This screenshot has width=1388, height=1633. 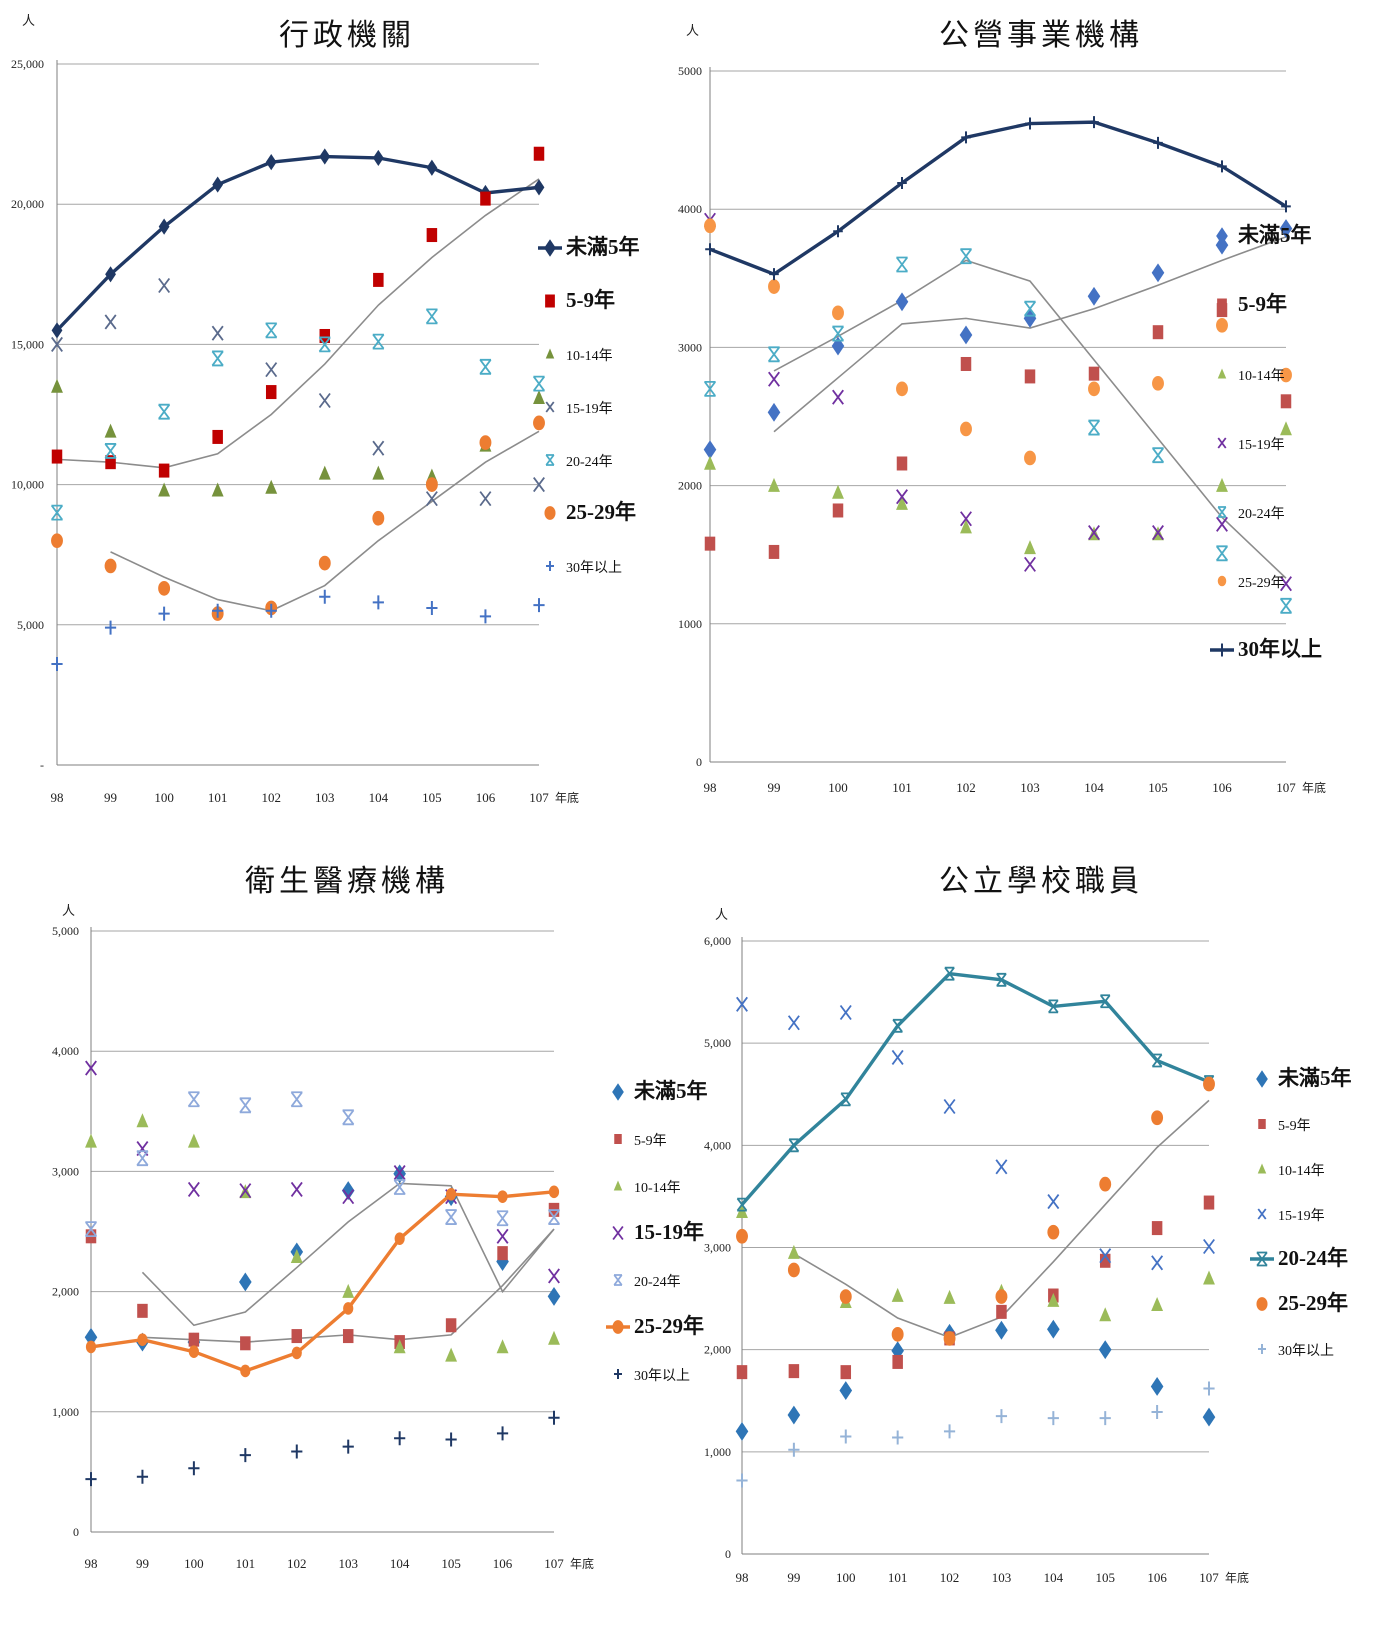 I want to click on y-tick-label: 1000, so click(x=690, y=624).